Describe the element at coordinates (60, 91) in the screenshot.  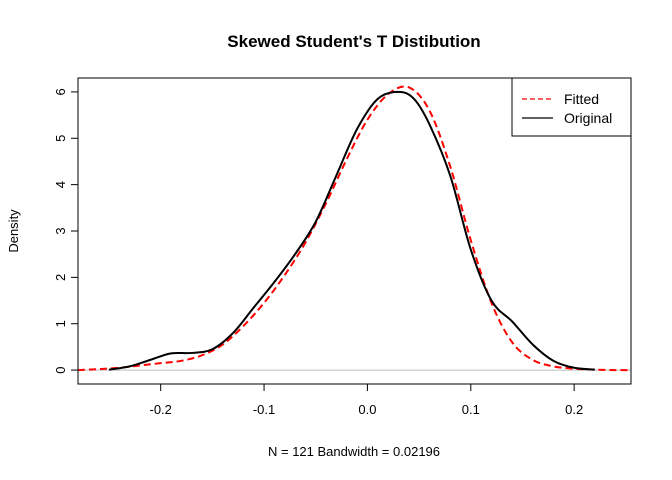
I see `y-tick-label: 6` at that location.